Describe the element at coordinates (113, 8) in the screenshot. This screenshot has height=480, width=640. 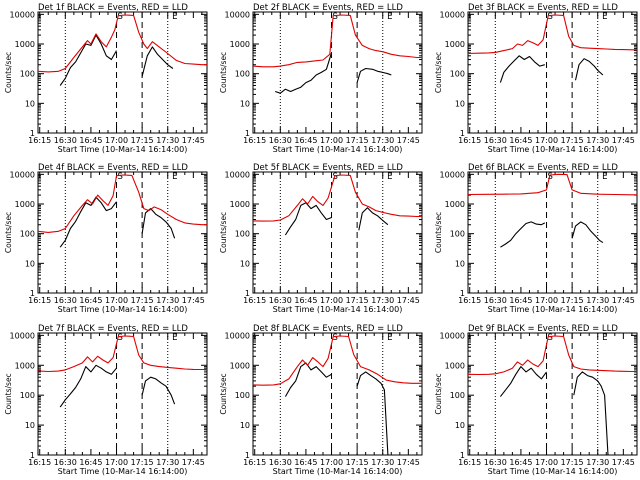
I see `panel-title: Det 1f BLACK = Events, RED = LLD` at that location.